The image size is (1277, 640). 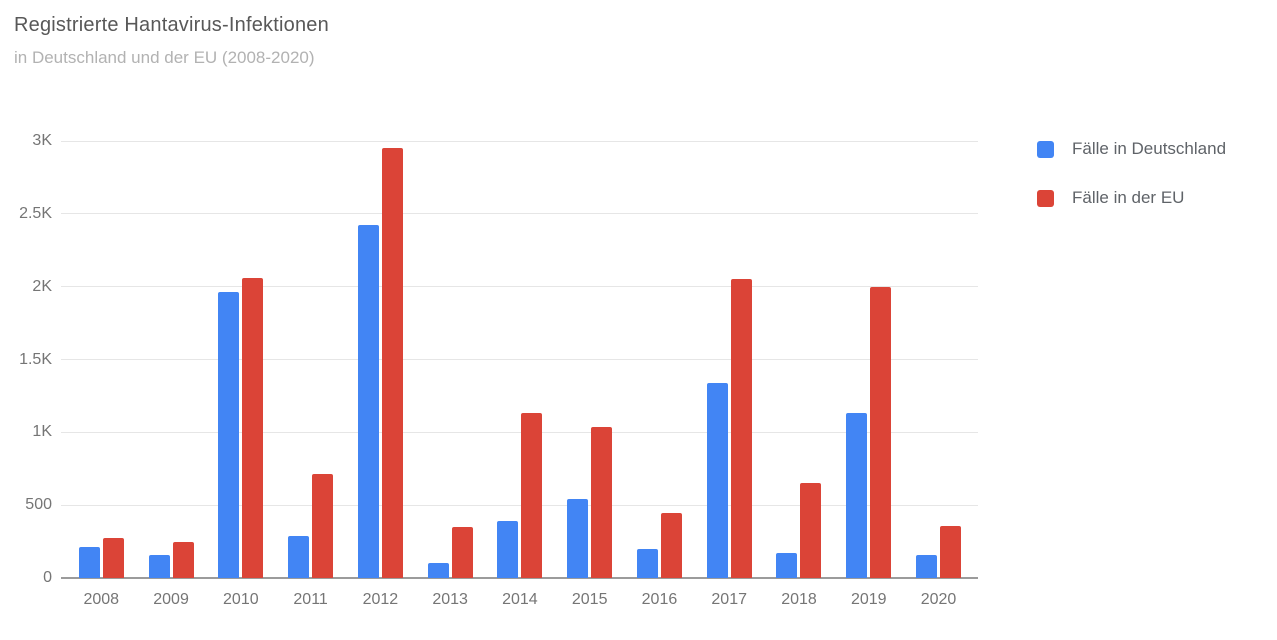 I want to click on gridline-2K, so click(x=519, y=287).